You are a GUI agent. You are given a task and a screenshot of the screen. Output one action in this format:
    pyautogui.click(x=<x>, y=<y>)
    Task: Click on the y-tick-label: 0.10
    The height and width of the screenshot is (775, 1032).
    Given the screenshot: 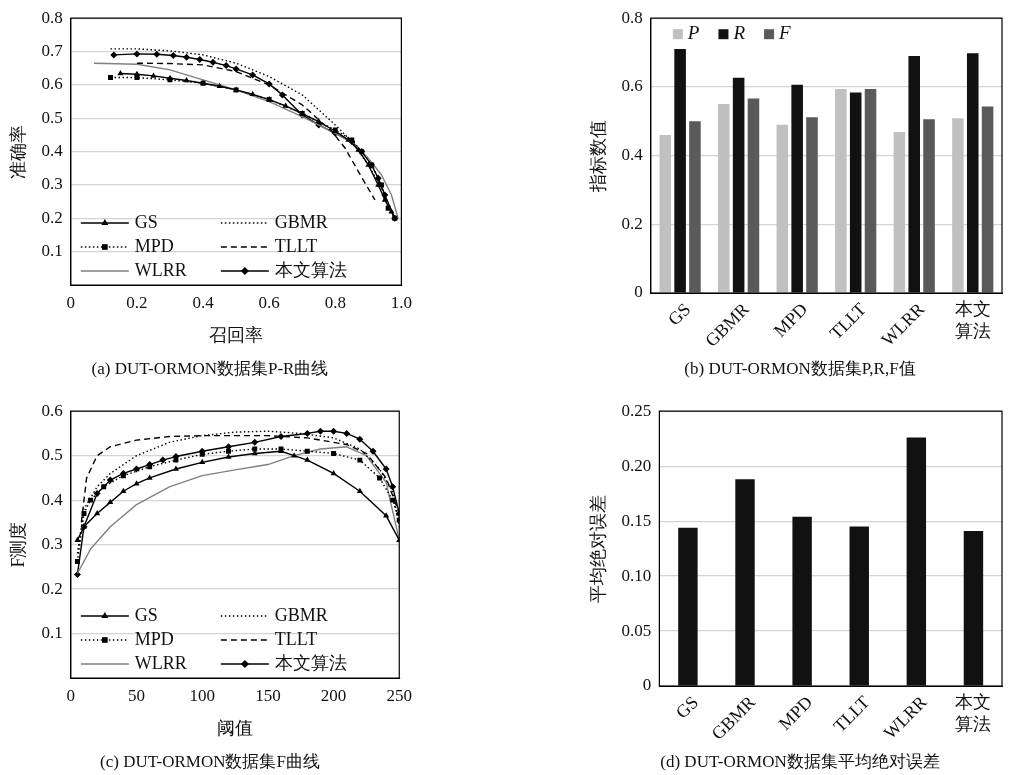 What is the action you would take?
    pyautogui.click(x=636, y=575)
    